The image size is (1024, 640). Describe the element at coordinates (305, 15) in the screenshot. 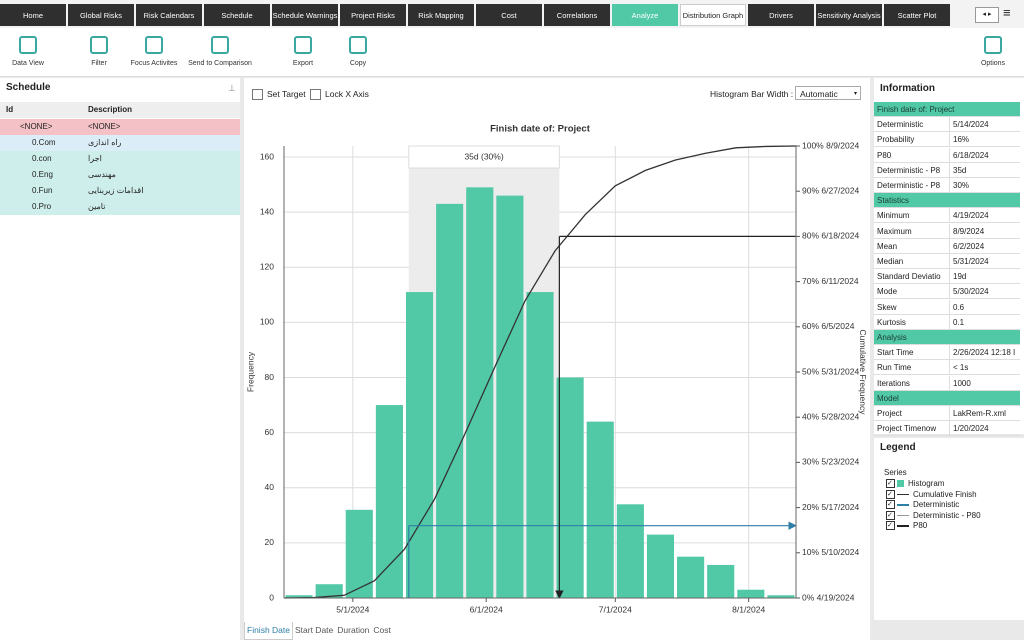

I see `tab: Schedule Warnings` at that location.